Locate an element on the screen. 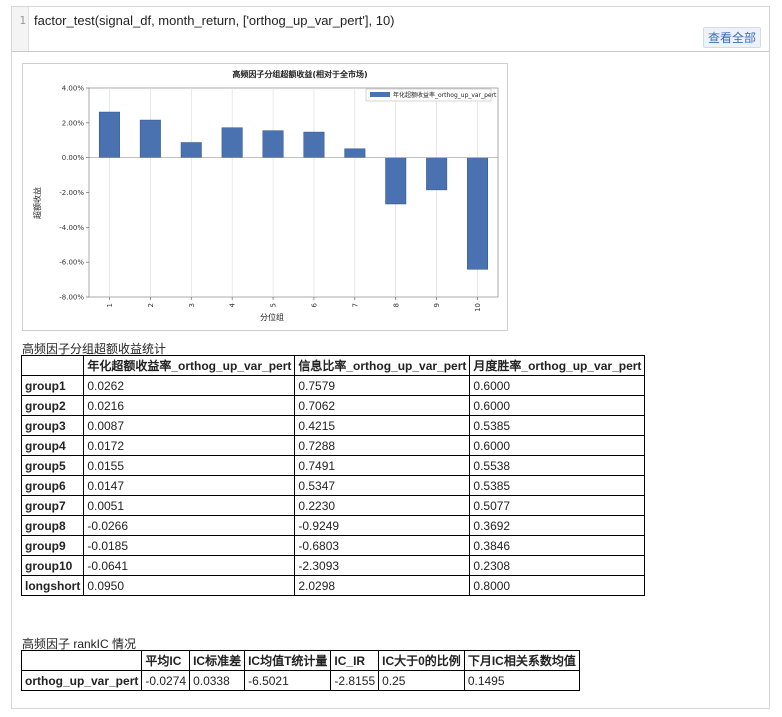 The width and height of the screenshot is (782, 717). table-cell: 0.3846 is located at coordinates (557, 545).